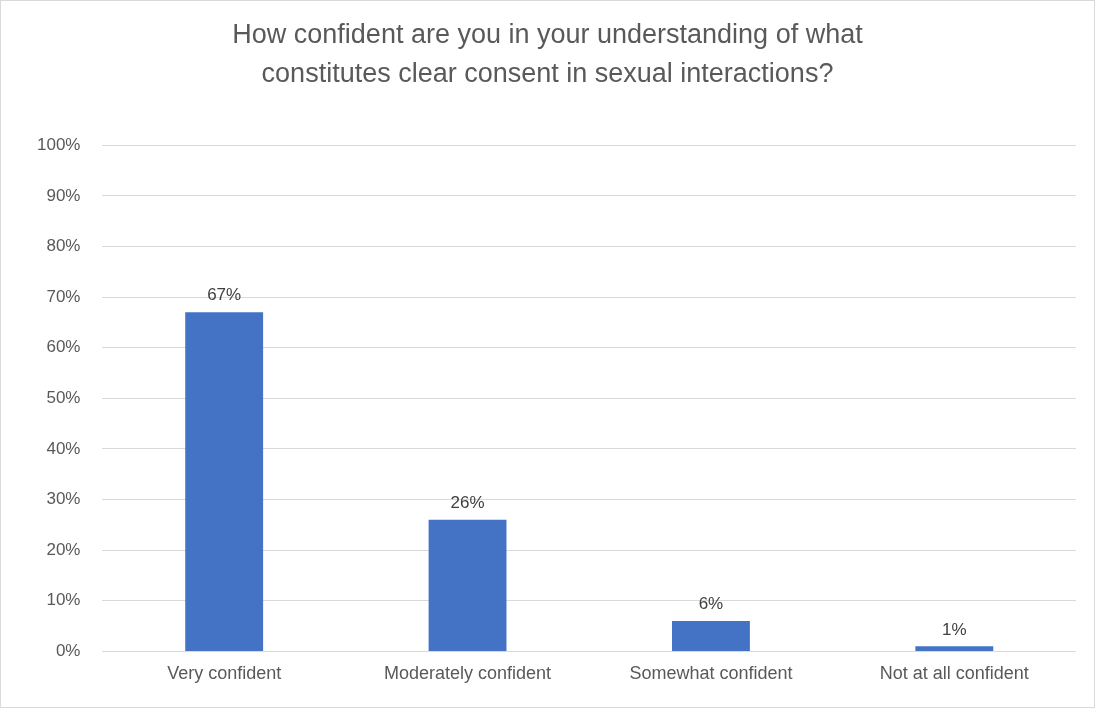 The width and height of the screenshot is (1095, 708). Describe the element at coordinates (63, 600) in the screenshot. I see `y-tick-label: 10%` at that location.